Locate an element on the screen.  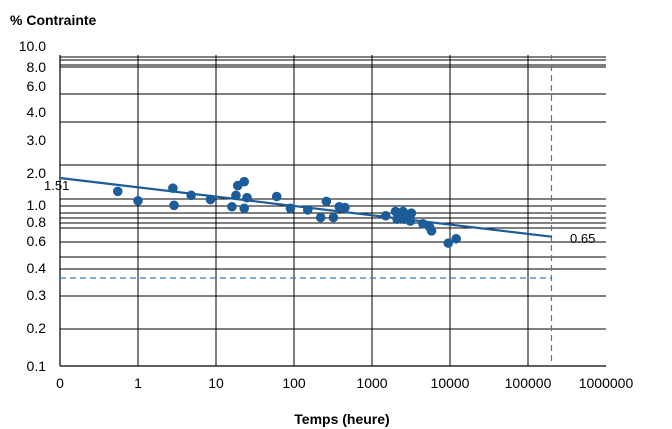
y-tick-label: 2.0 is located at coordinates (37, 173).